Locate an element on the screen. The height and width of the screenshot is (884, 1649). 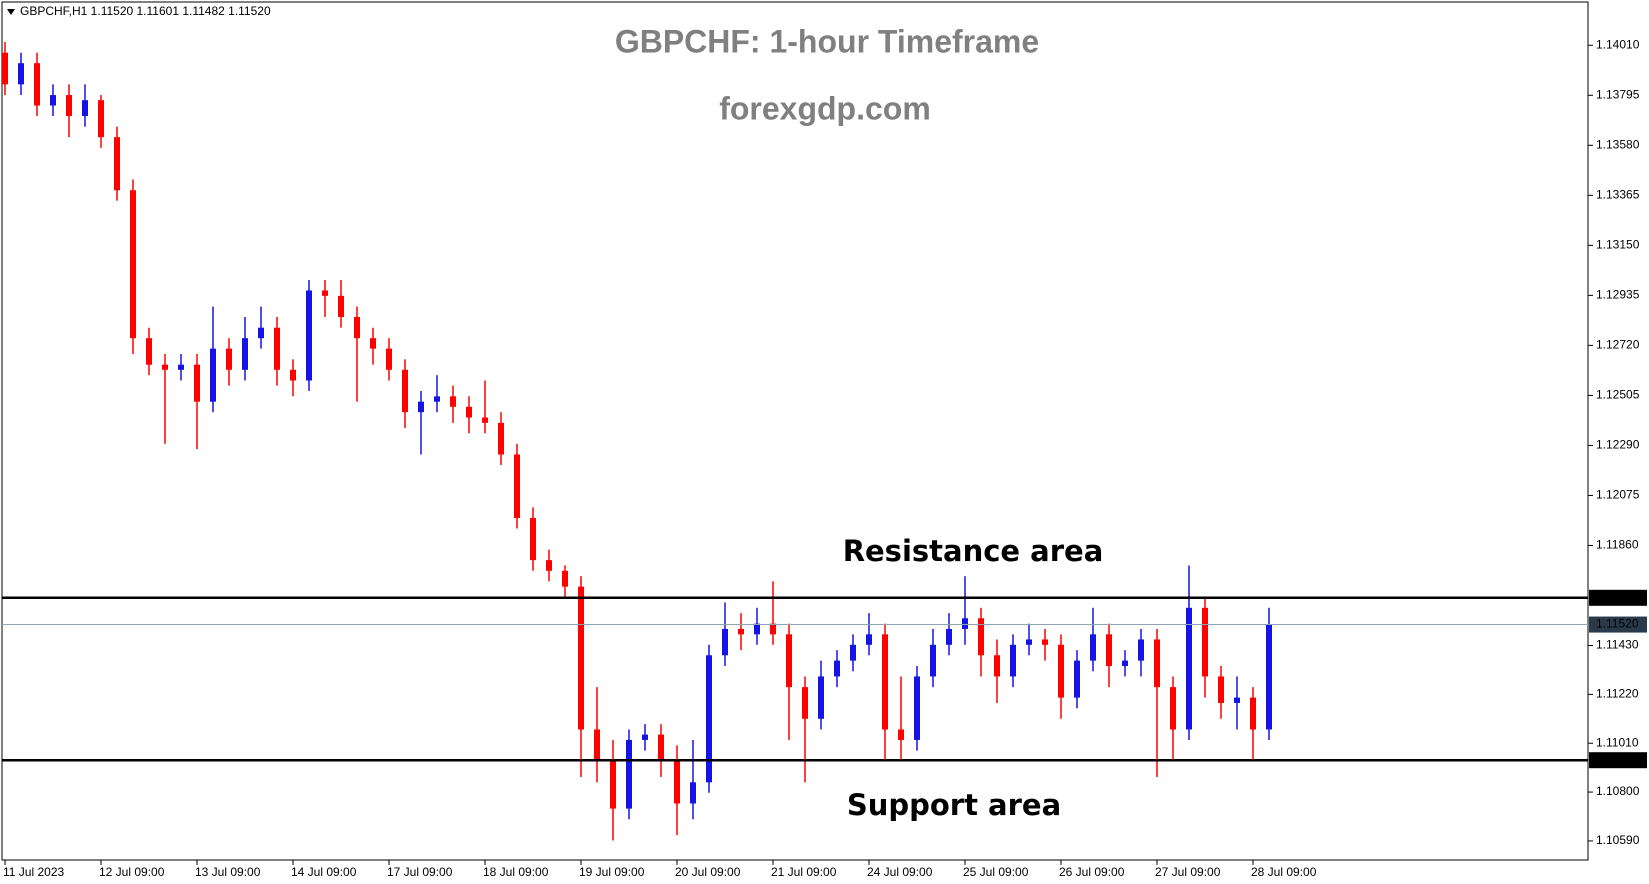
x-tick-label: 12 Jul 09:00 is located at coordinates (132, 872).